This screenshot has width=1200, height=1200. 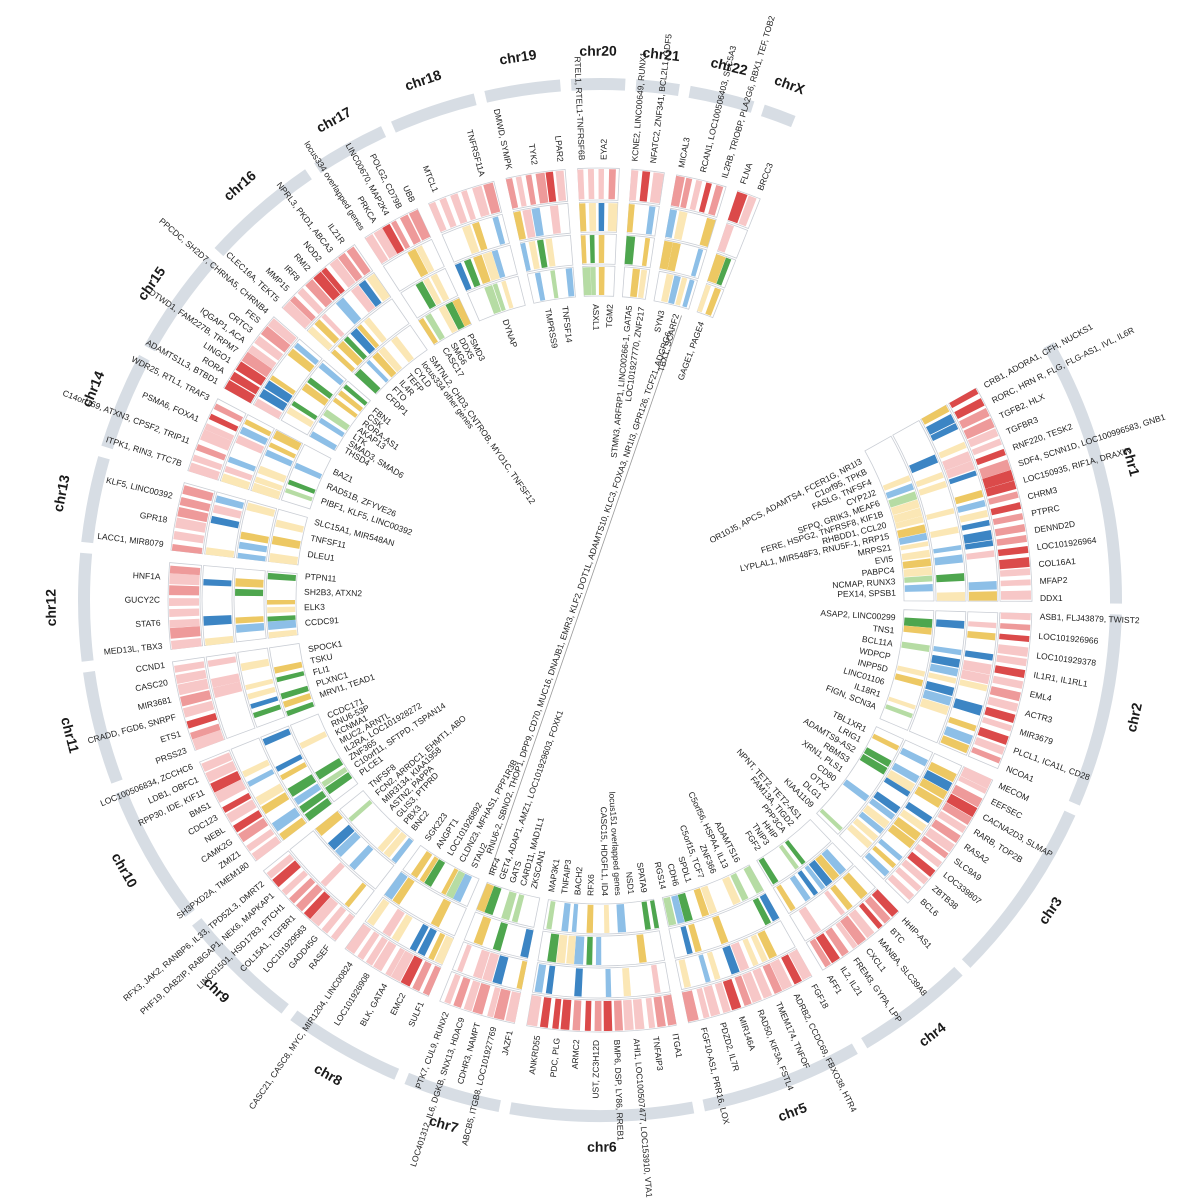 What do you see at coordinates (139, 488) in the screenshot?
I see `gene-label: KLF5, LINC00392` at bounding box center [139, 488].